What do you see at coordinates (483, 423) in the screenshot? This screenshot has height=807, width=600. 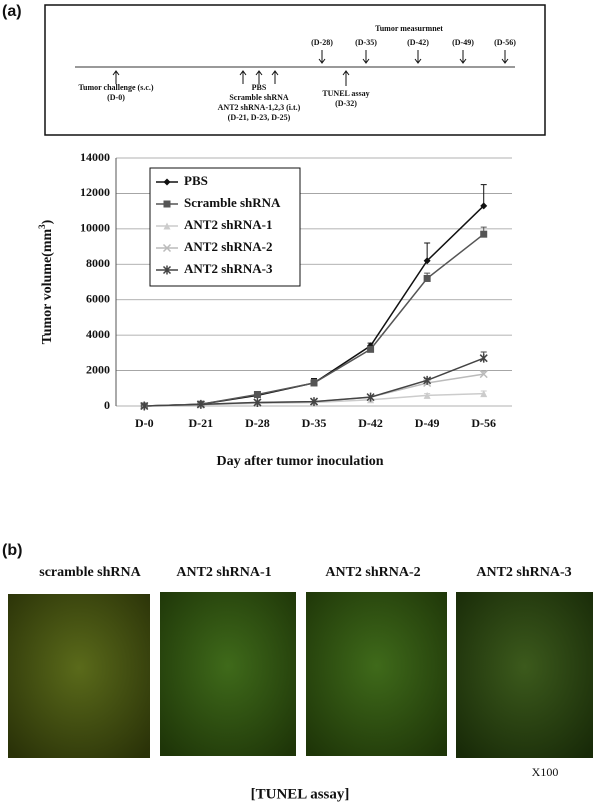 I see `x-tick-label: D-56` at bounding box center [483, 423].